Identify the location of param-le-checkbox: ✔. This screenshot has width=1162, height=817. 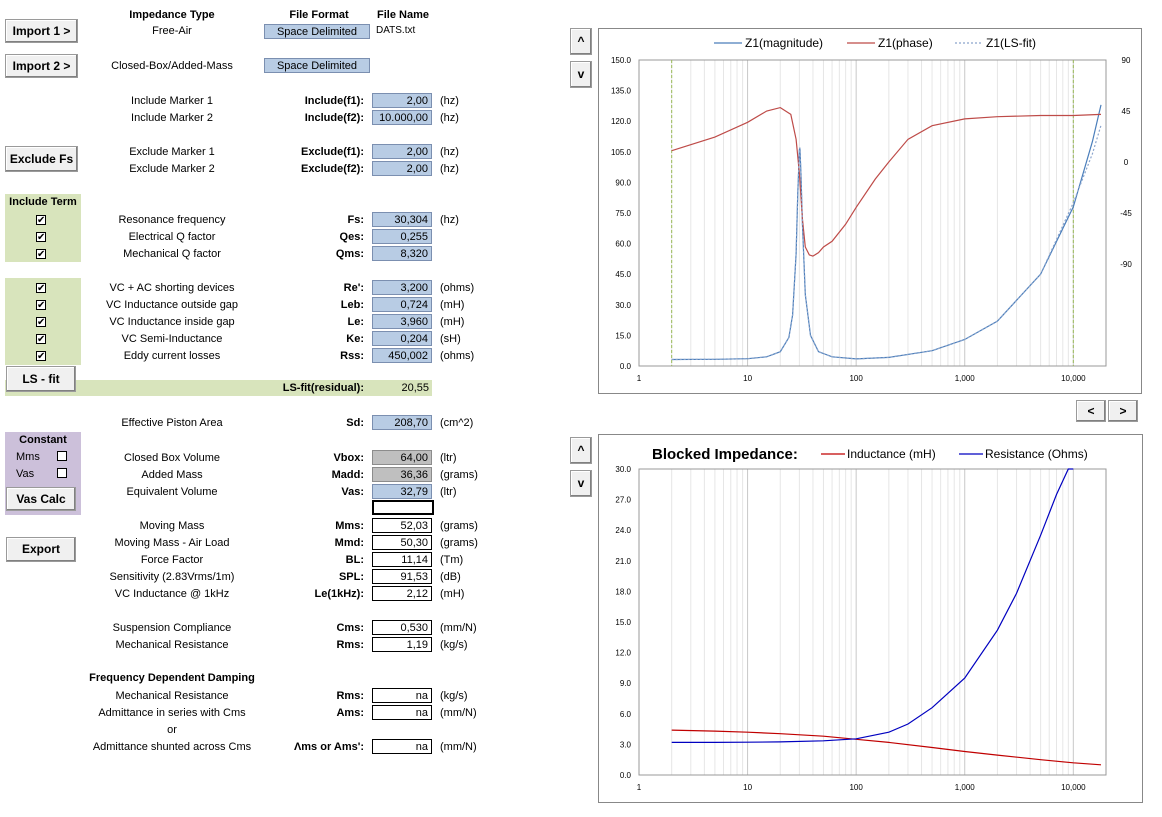
(41, 322).